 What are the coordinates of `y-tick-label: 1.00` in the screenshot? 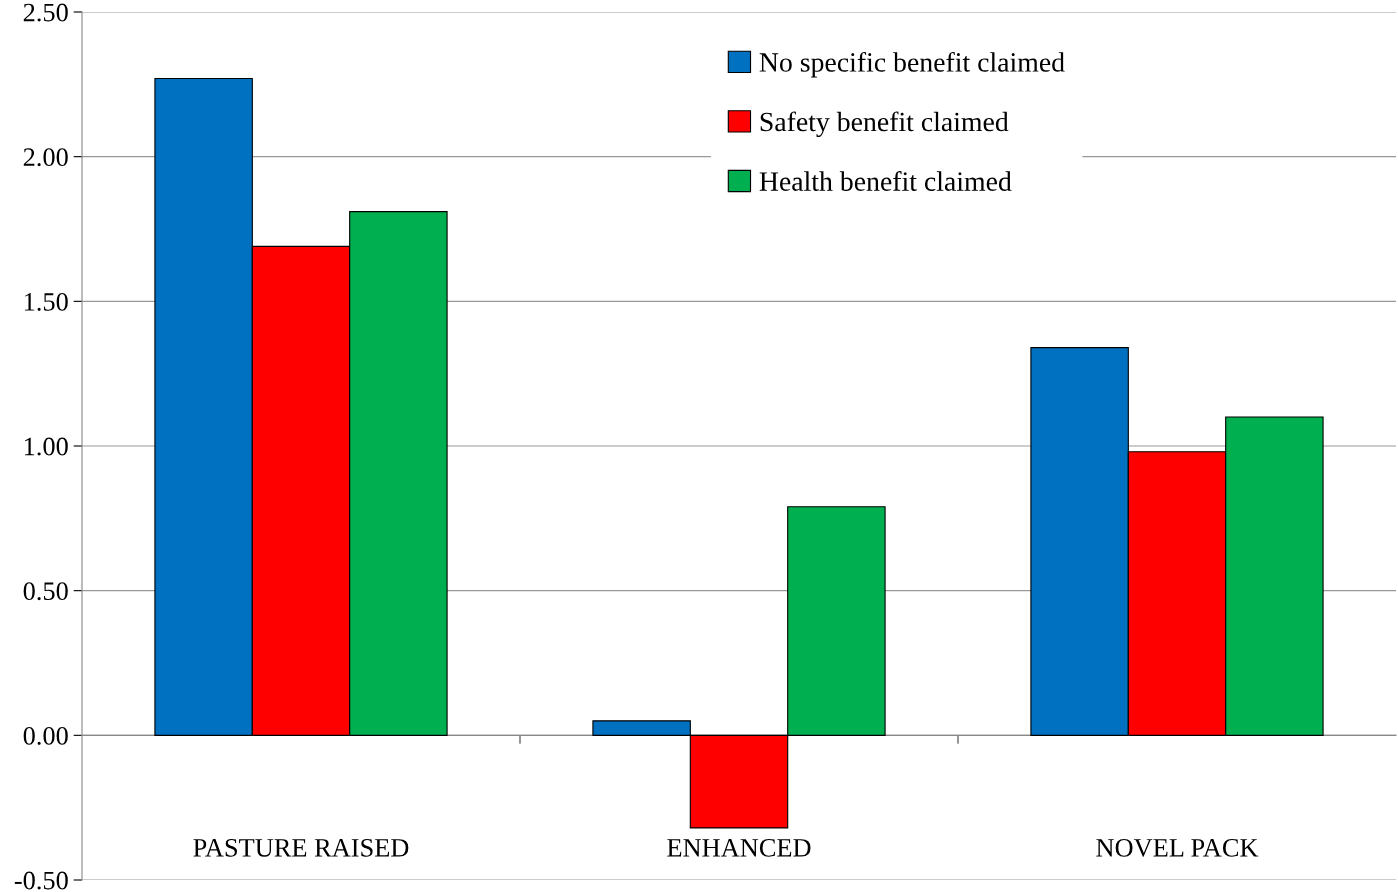 It's located at (46, 446).